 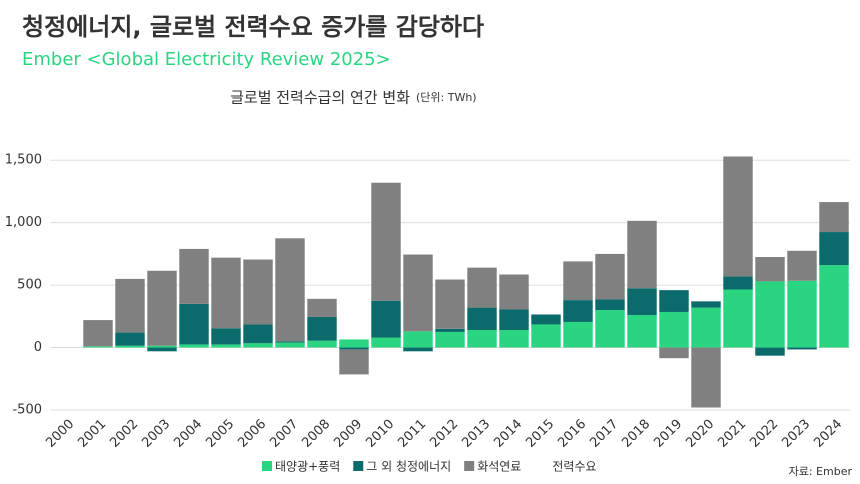 What do you see at coordinates (572, 434) in the screenshot?
I see `x-tick-label: 2016` at bounding box center [572, 434].